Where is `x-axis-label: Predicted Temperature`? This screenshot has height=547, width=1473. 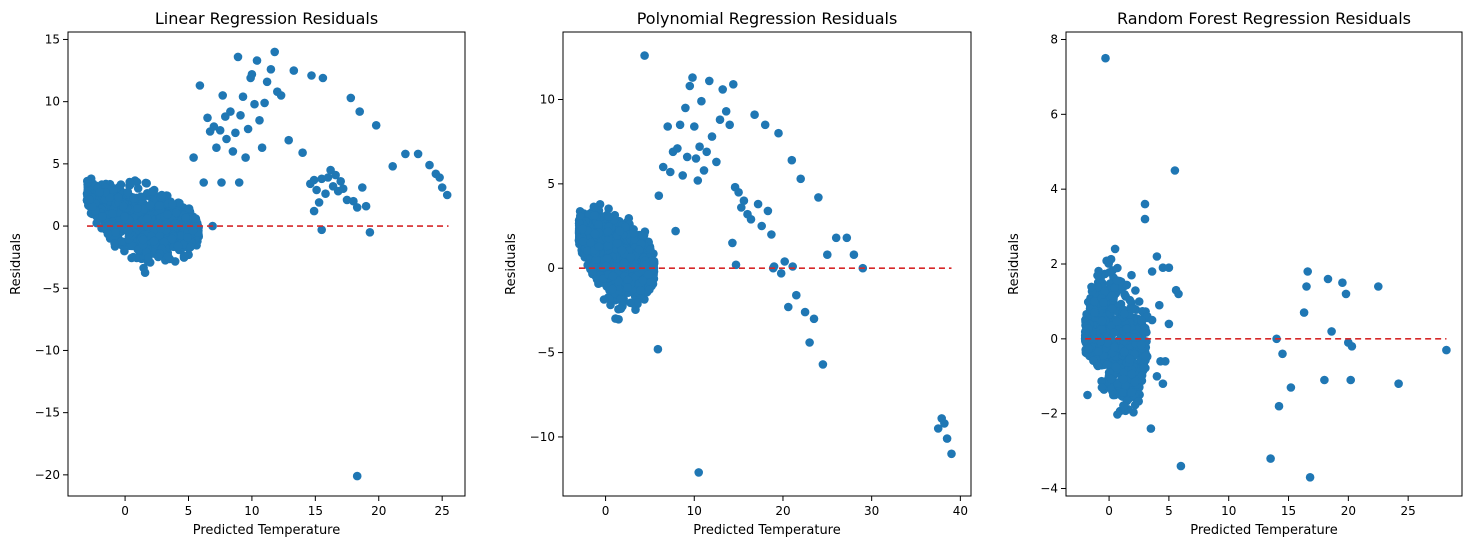
x-axis-label: Predicted Temperature is located at coordinates (1264, 530).